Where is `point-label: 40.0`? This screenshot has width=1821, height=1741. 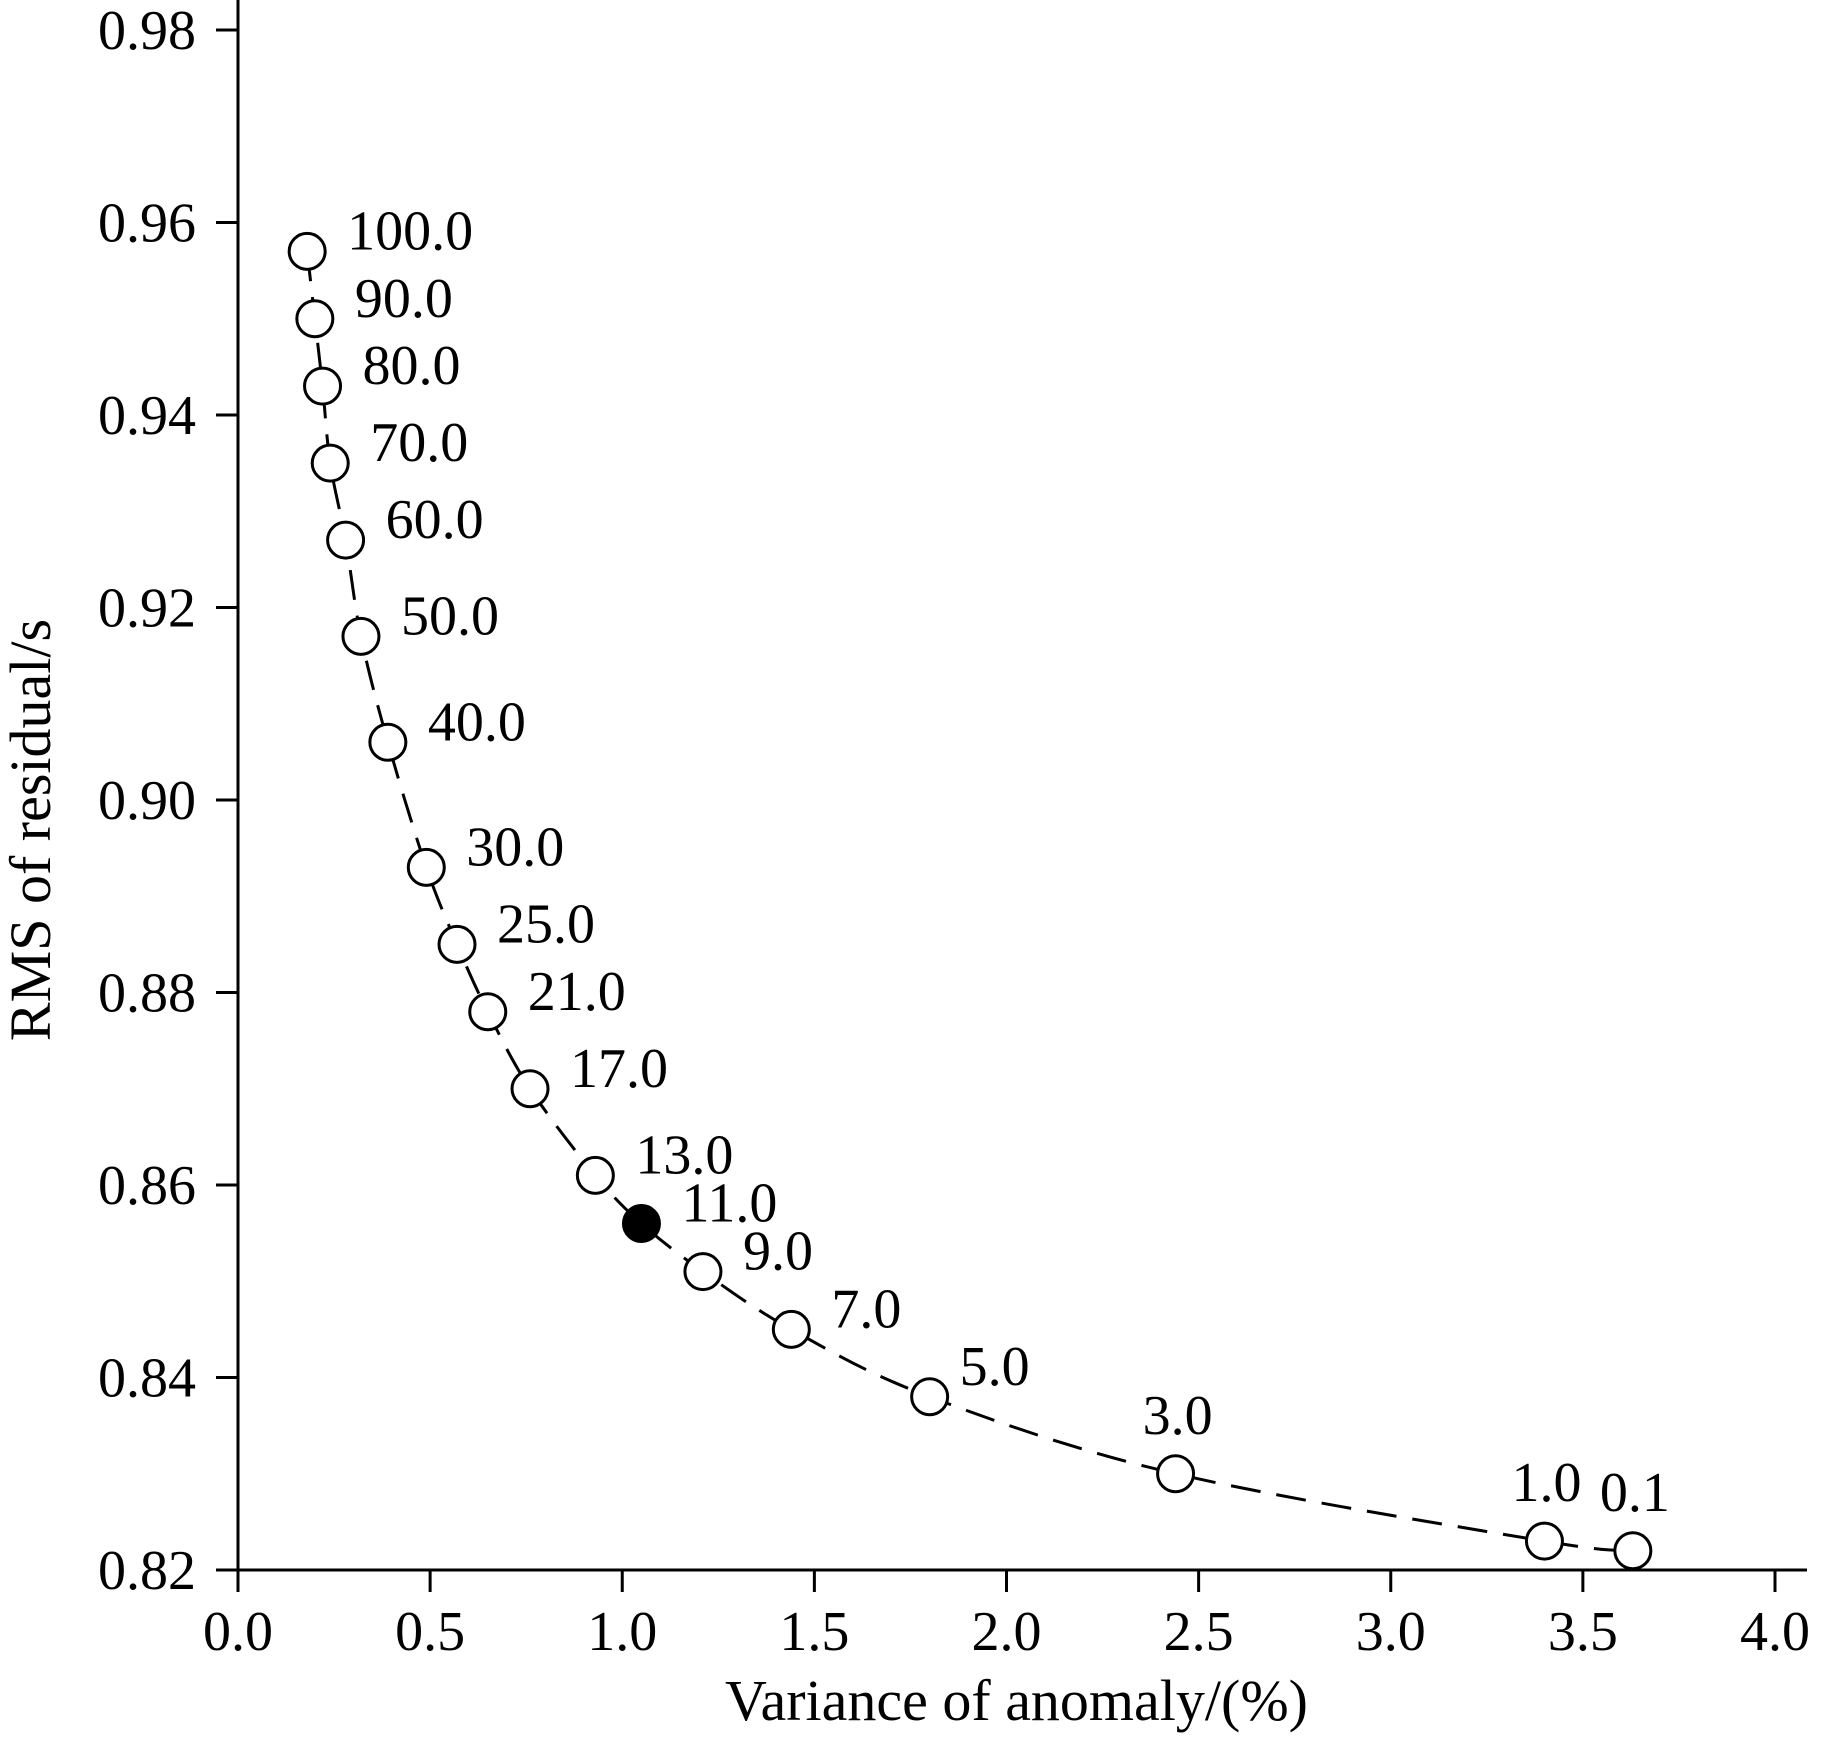
point-label: 40.0 is located at coordinates (477, 722).